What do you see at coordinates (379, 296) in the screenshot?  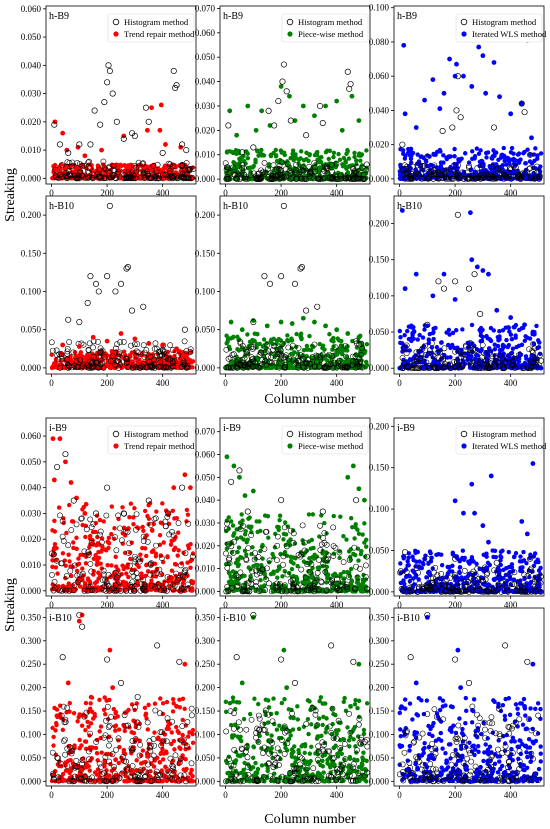 I see `y-tick-label: 0.100` at bounding box center [379, 296].